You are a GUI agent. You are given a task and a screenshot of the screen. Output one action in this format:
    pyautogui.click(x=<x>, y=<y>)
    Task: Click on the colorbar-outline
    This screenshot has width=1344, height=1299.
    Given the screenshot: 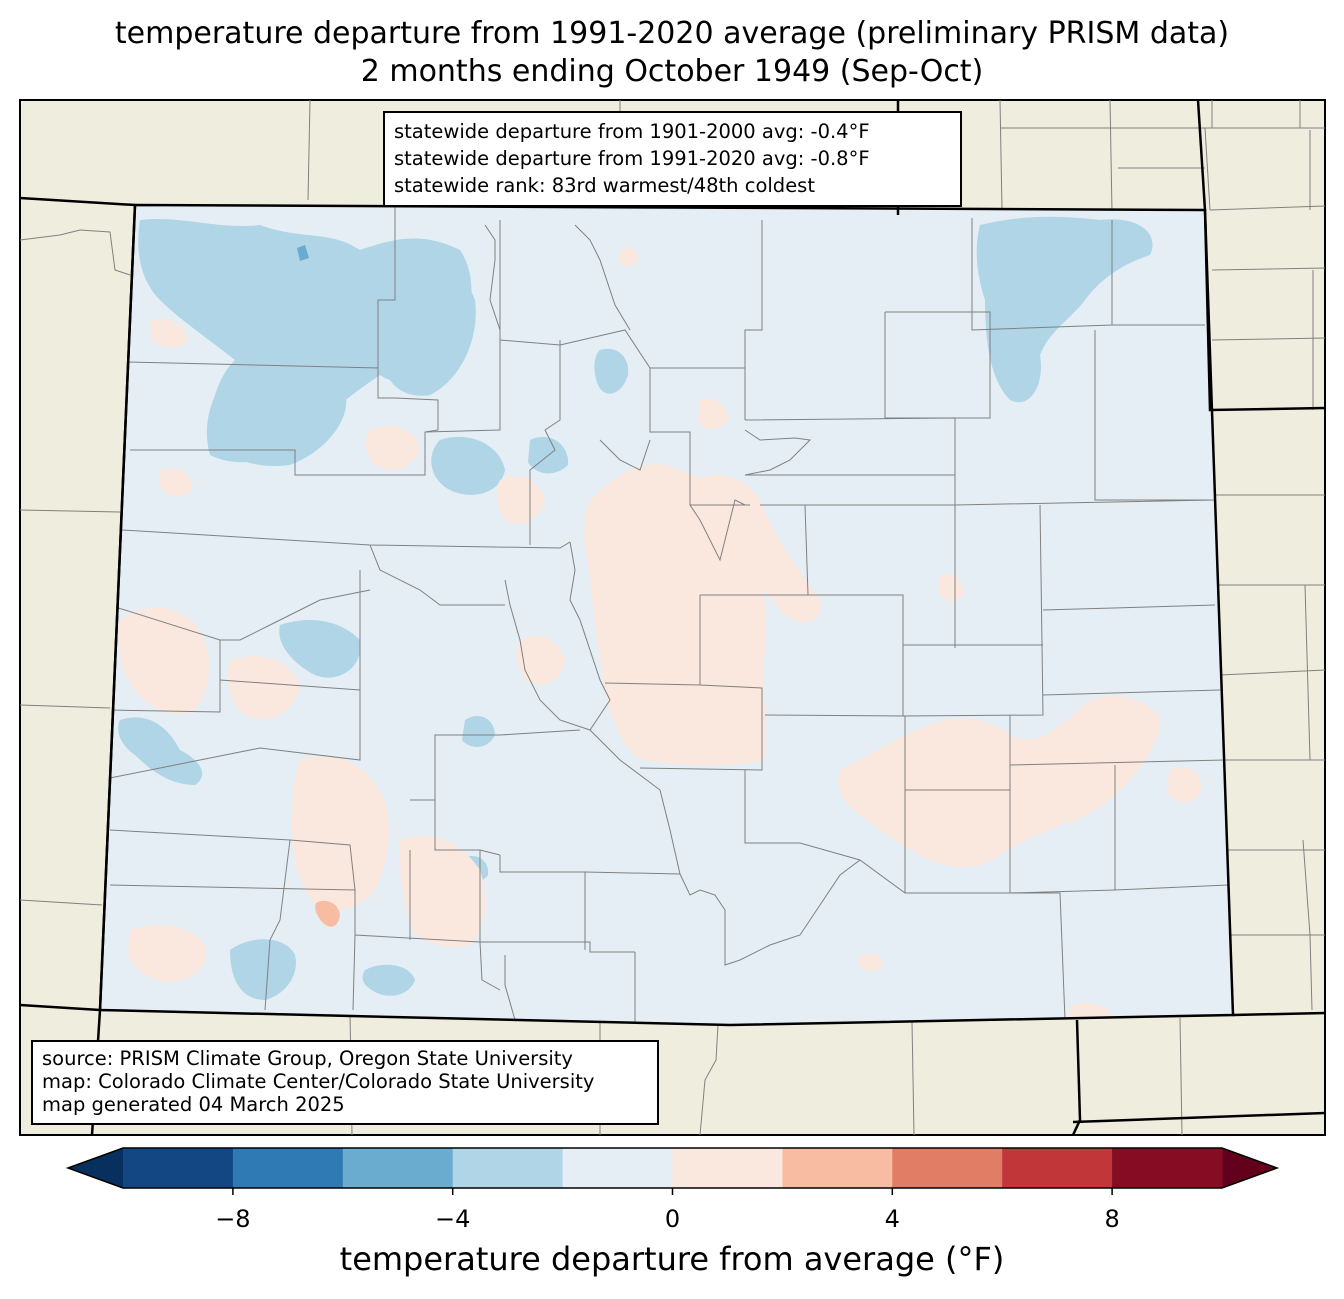 What is the action you would take?
    pyautogui.click(x=672, y=1168)
    